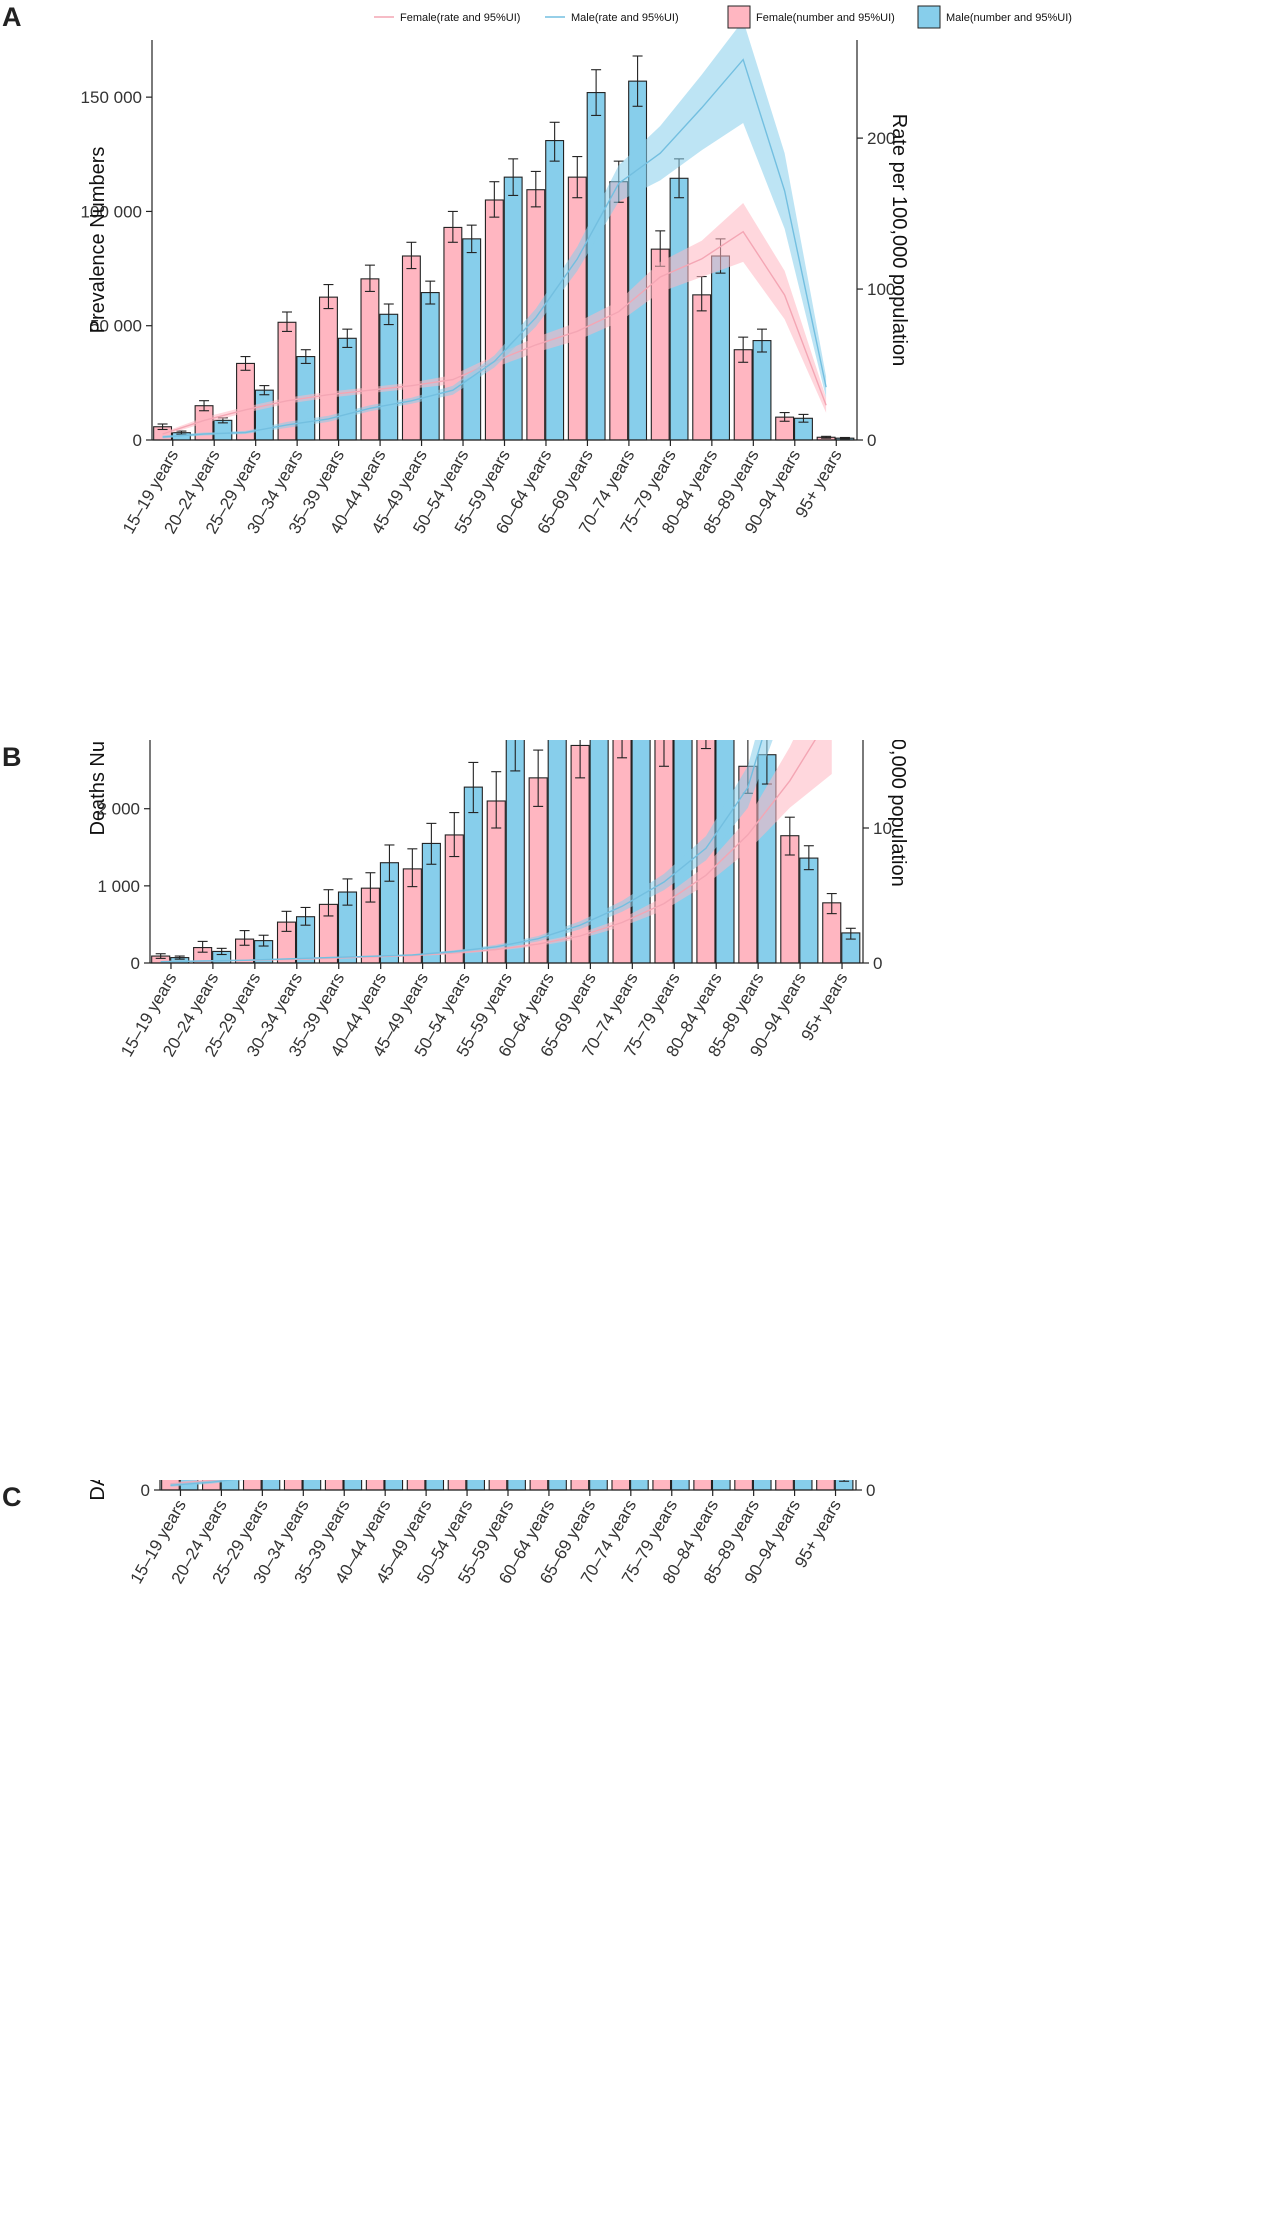 The width and height of the screenshot is (1280, 2228). I want to click on y-tick-label: 3 000, so click(118, 741).